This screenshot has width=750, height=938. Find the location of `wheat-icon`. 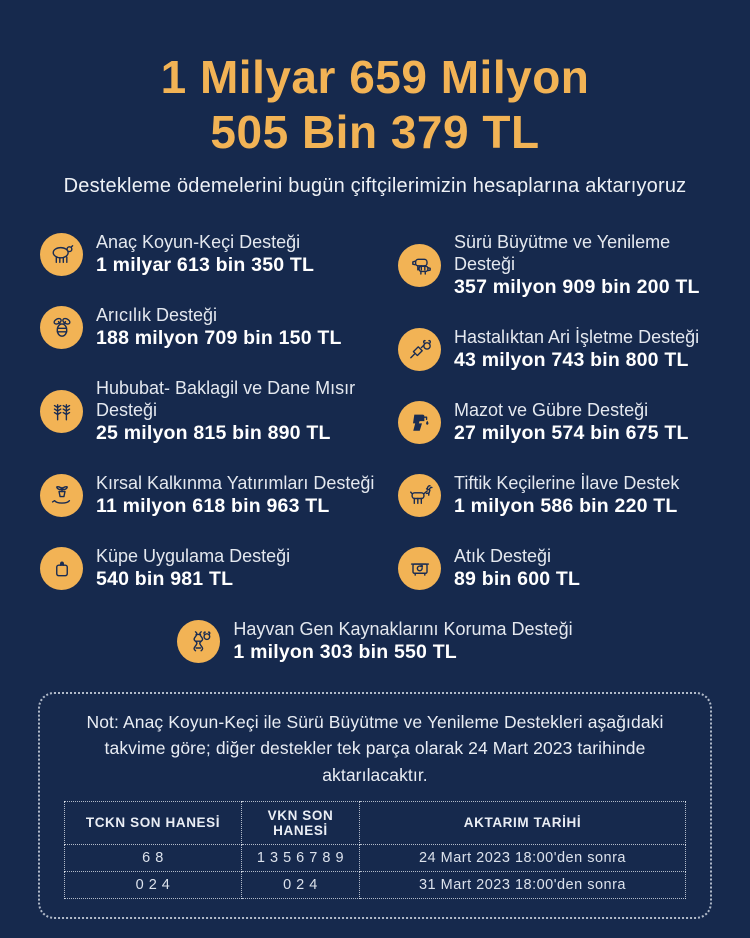

wheat-icon is located at coordinates (61, 411).